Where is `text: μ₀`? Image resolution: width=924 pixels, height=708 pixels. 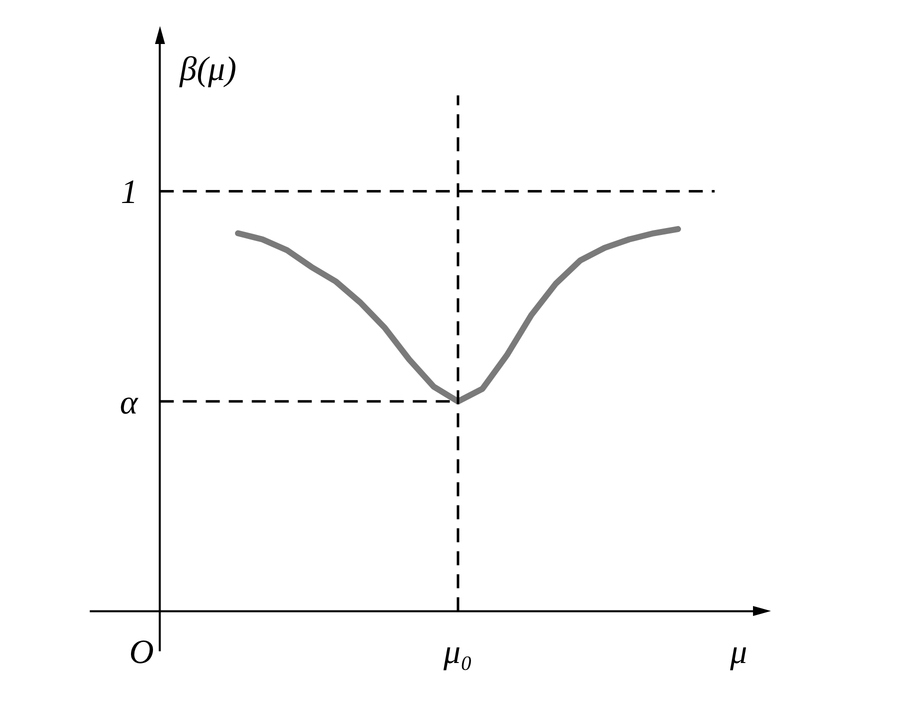 text: μ₀ is located at coordinates (458, 653).